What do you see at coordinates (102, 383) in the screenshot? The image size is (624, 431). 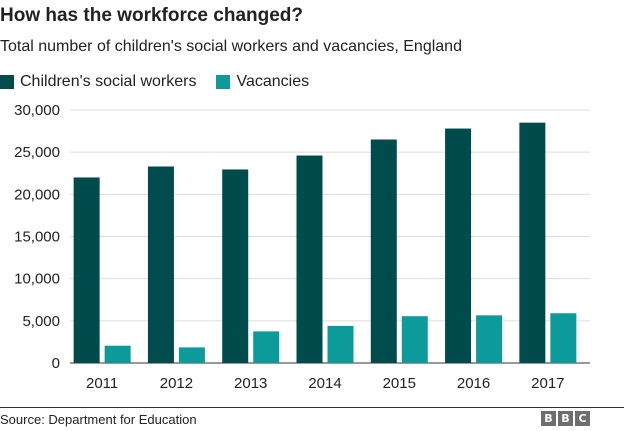 I see `x-tick-label: 2011` at bounding box center [102, 383].